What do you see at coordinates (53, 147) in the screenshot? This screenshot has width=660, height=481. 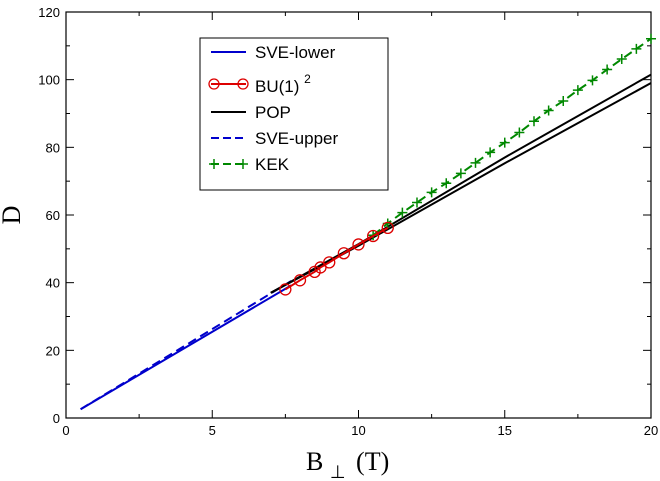 I see `y-tick-label: 80` at bounding box center [53, 147].